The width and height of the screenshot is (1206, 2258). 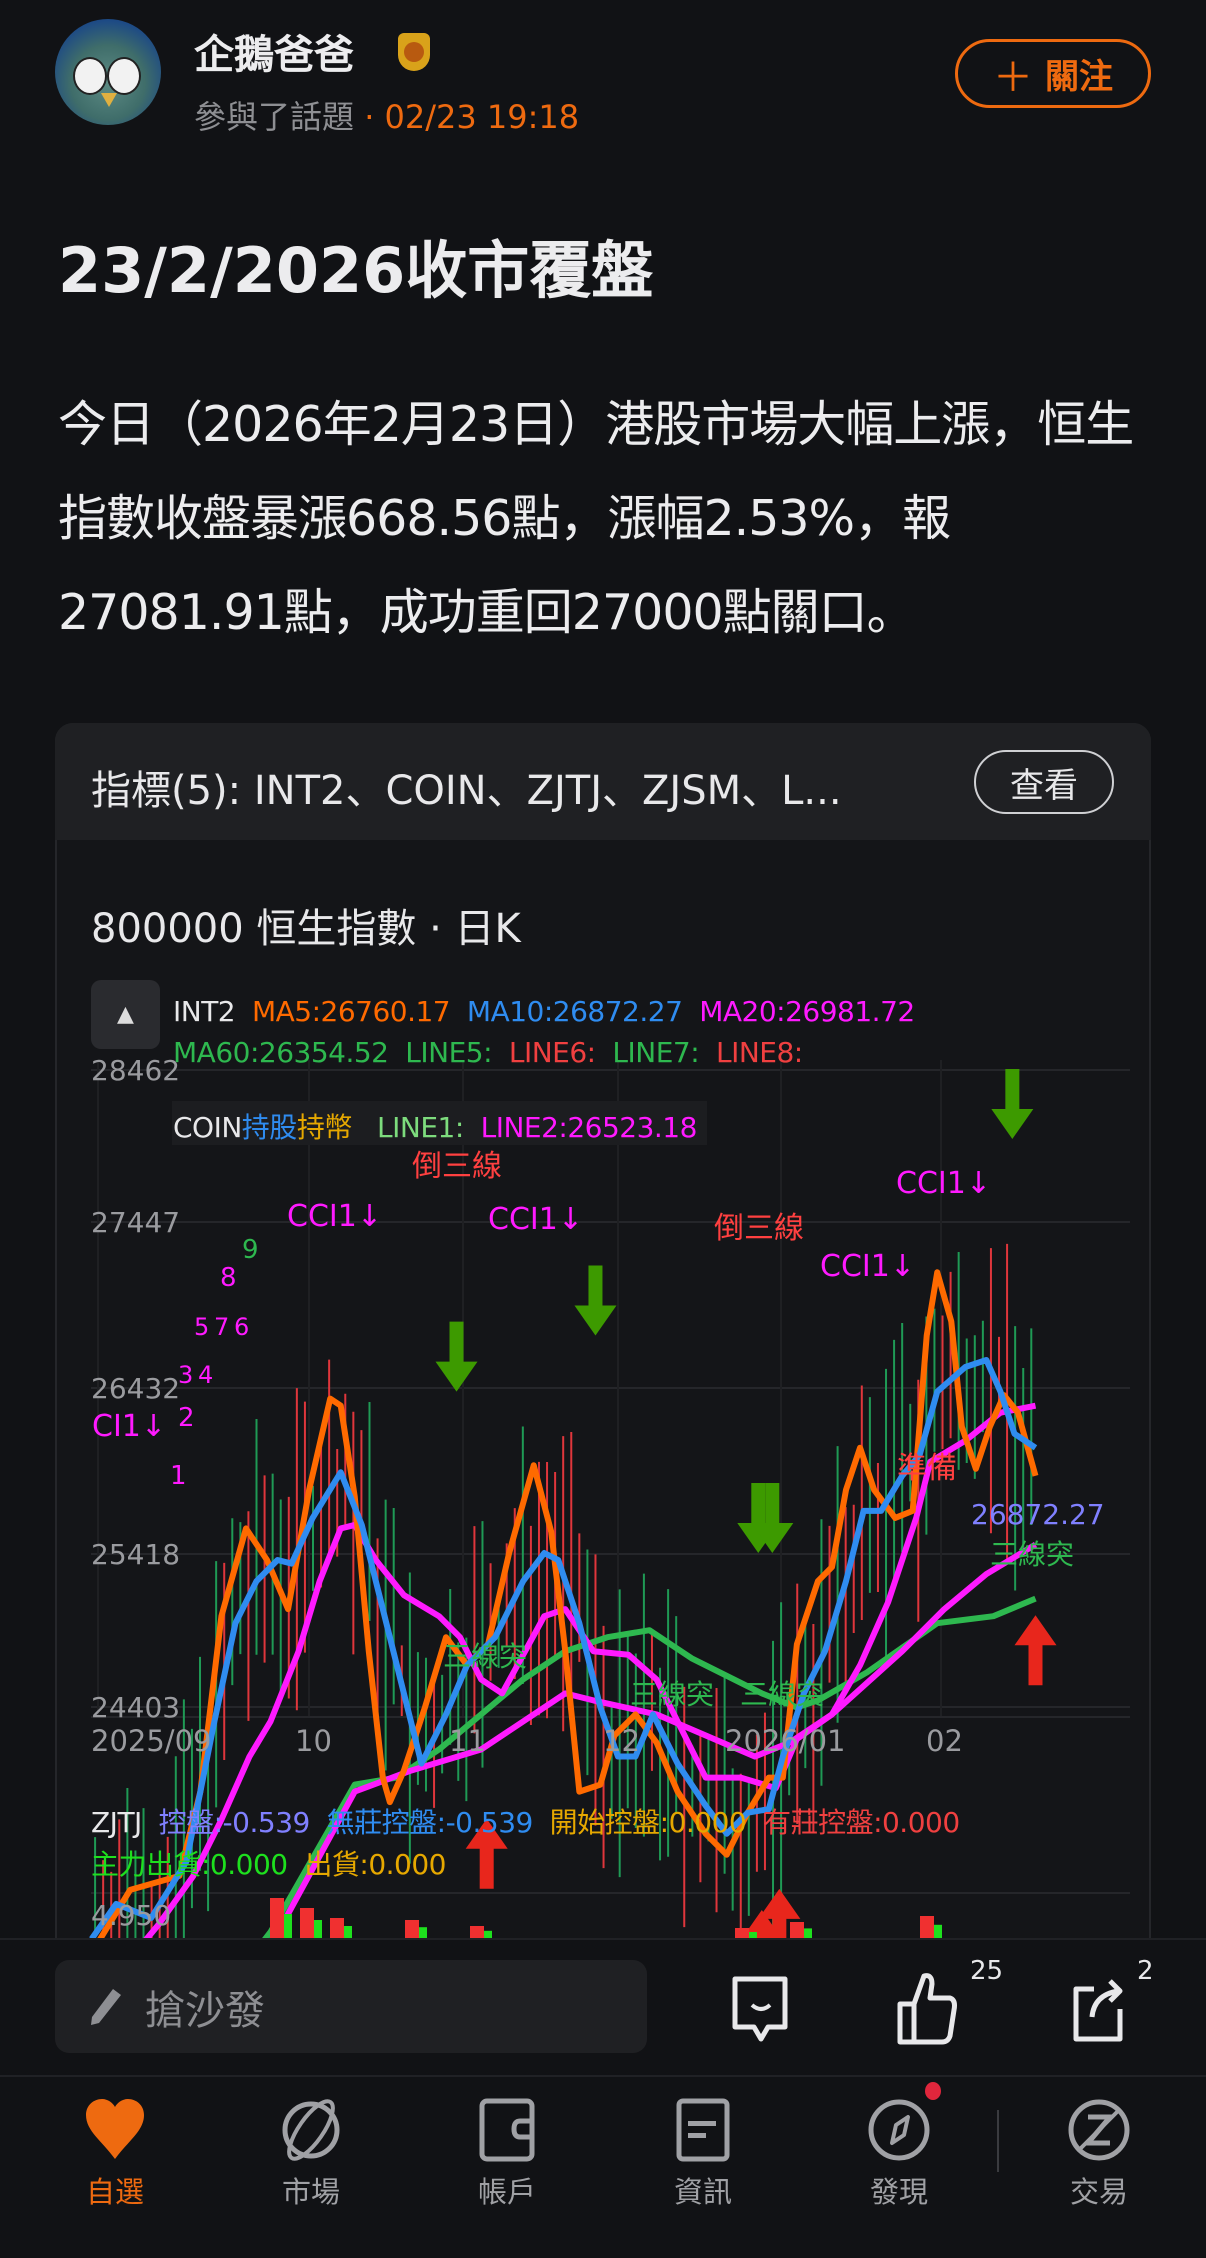 What do you see at coordinates (206, 1375) in the screenshot?
I see `count-label: 4` at bounding box center [206, 1375].